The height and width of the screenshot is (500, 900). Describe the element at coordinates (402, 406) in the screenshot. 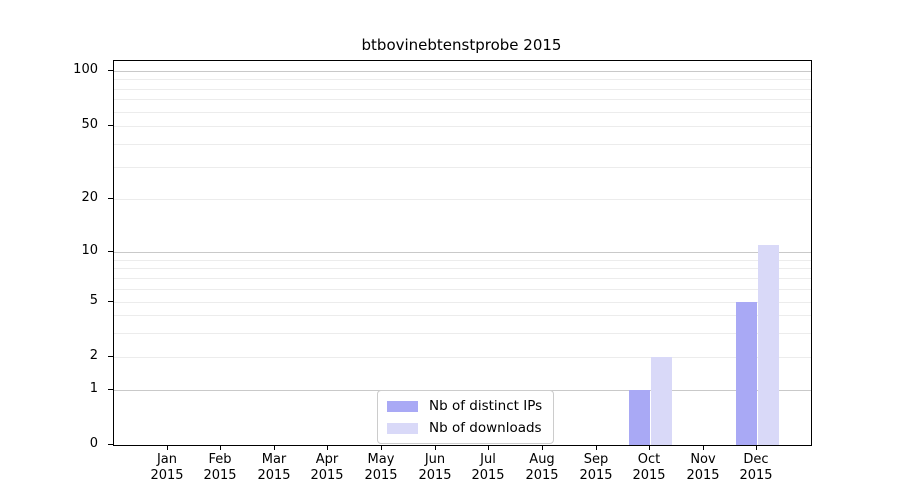

I see `legend-swatch-distinct-ips` at that location.